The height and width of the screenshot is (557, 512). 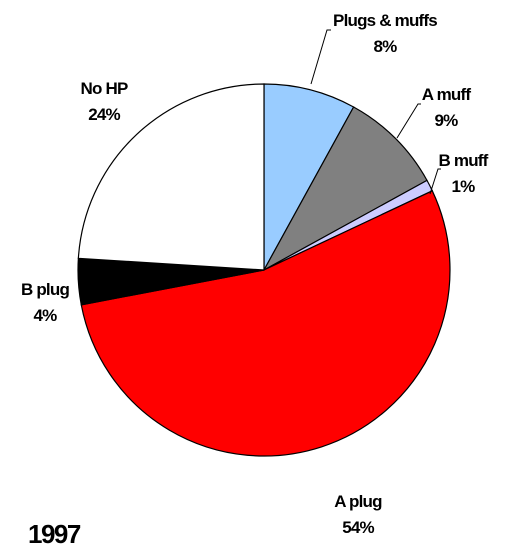 I want to click on slice-percent-plugs-and-muffs: 8%, so click(x=386, y=46).